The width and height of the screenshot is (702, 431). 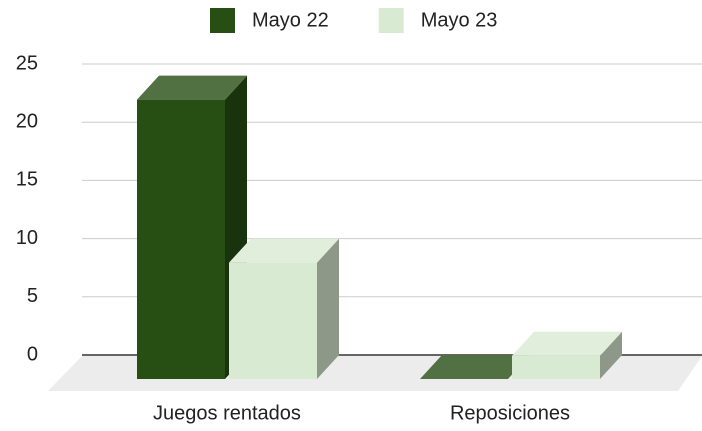 I want to click on y-tick-label: 0, so click(x=32, y=354).